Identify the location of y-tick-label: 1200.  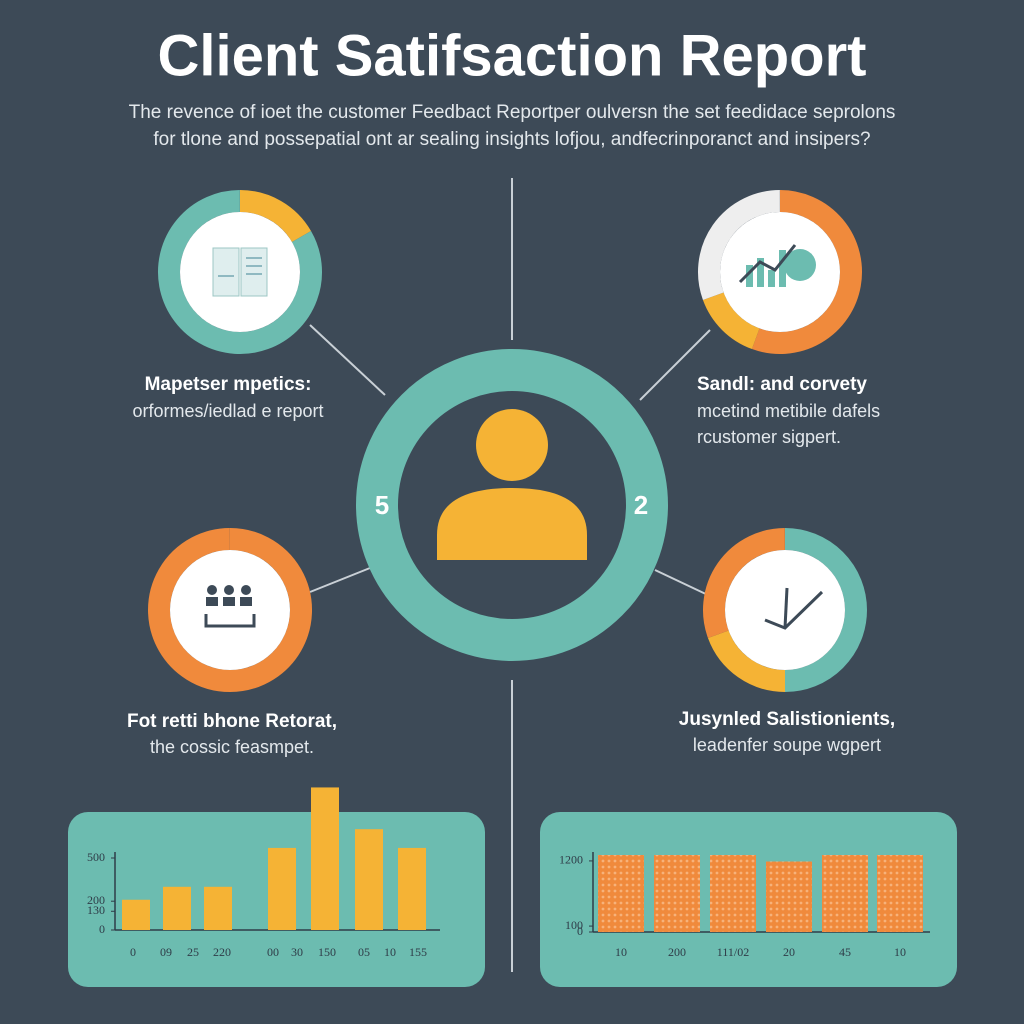
(571, 860).